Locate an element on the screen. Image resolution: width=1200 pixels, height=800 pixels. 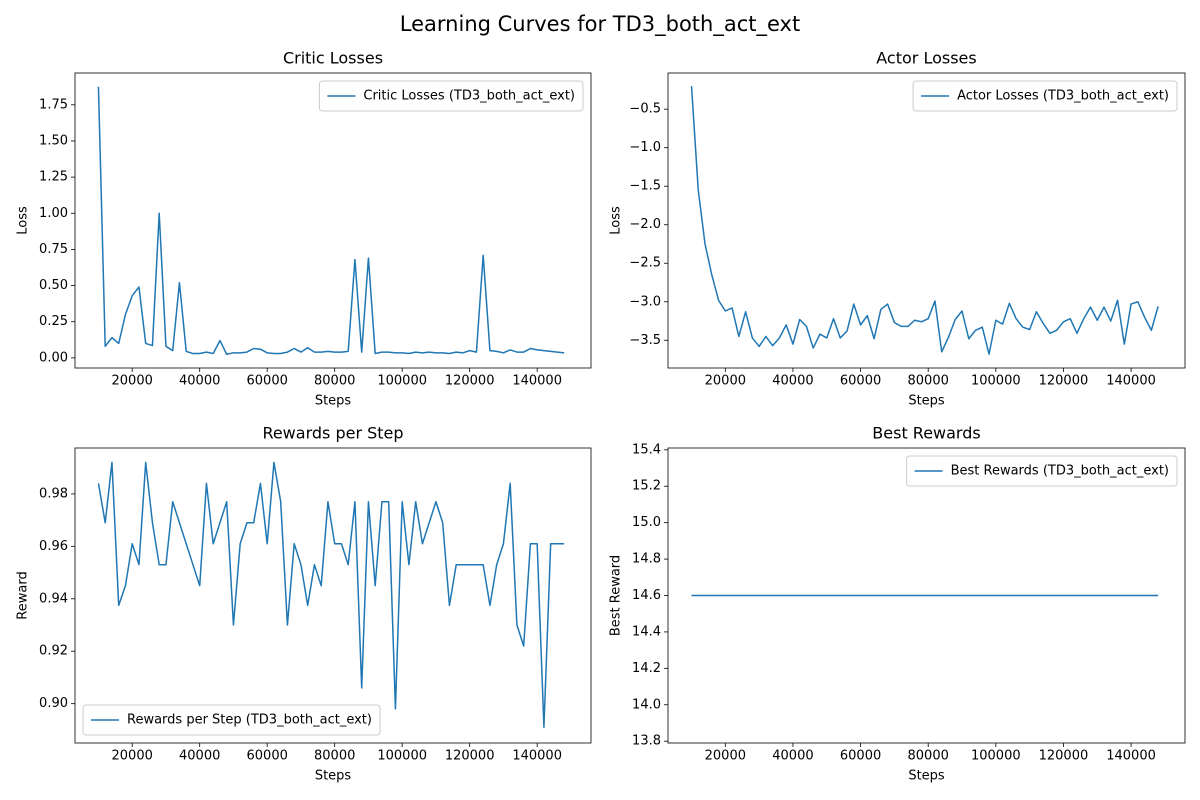
subplot-title: Actor Losses is located at coordinates (926, 58).